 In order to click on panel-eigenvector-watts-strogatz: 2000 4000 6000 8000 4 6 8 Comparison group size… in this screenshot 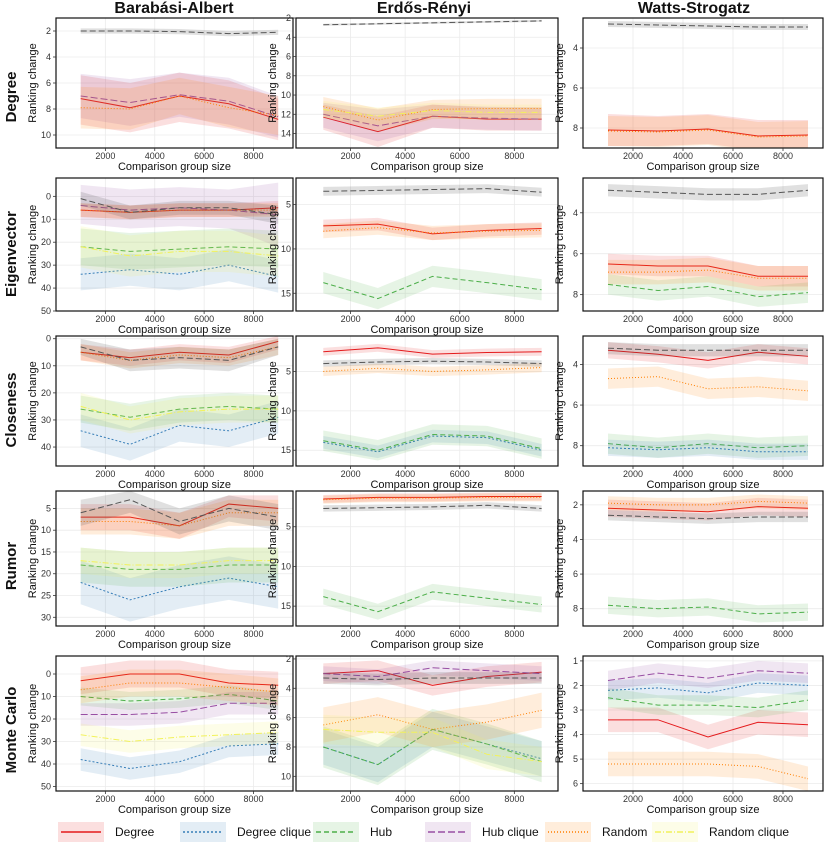, I will do `click(689, 256)`.